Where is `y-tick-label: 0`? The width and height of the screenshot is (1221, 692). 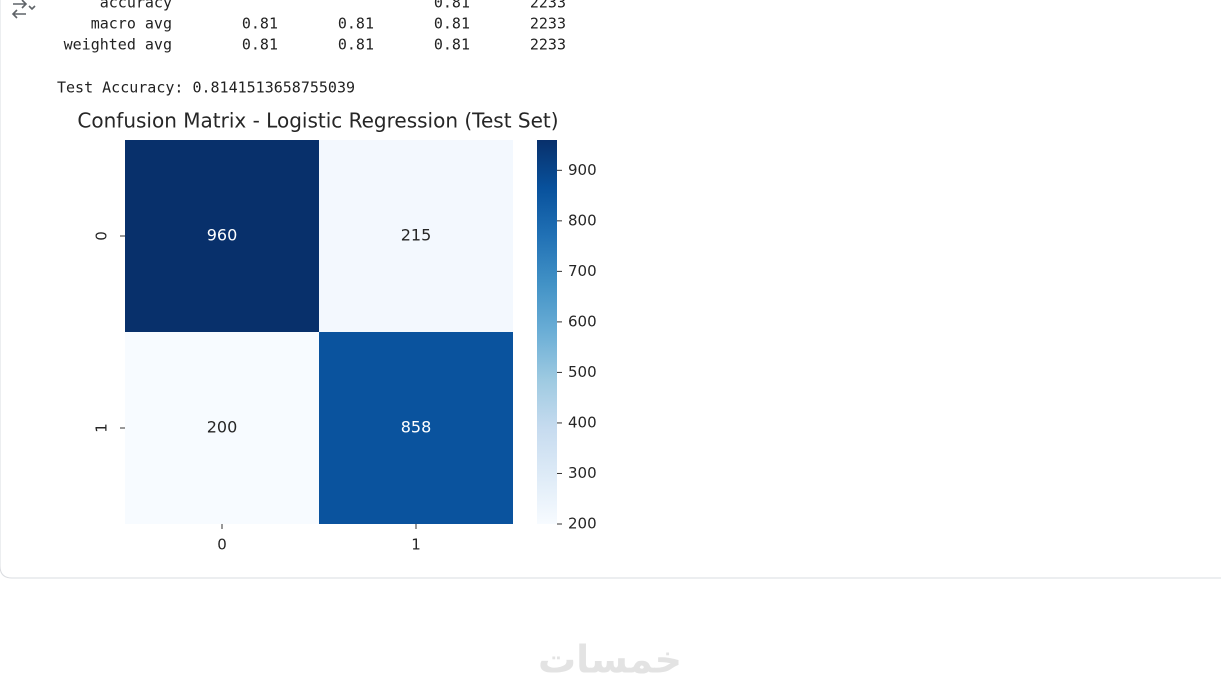 y-tick-label: 0 is located at coordinates (102, 236).